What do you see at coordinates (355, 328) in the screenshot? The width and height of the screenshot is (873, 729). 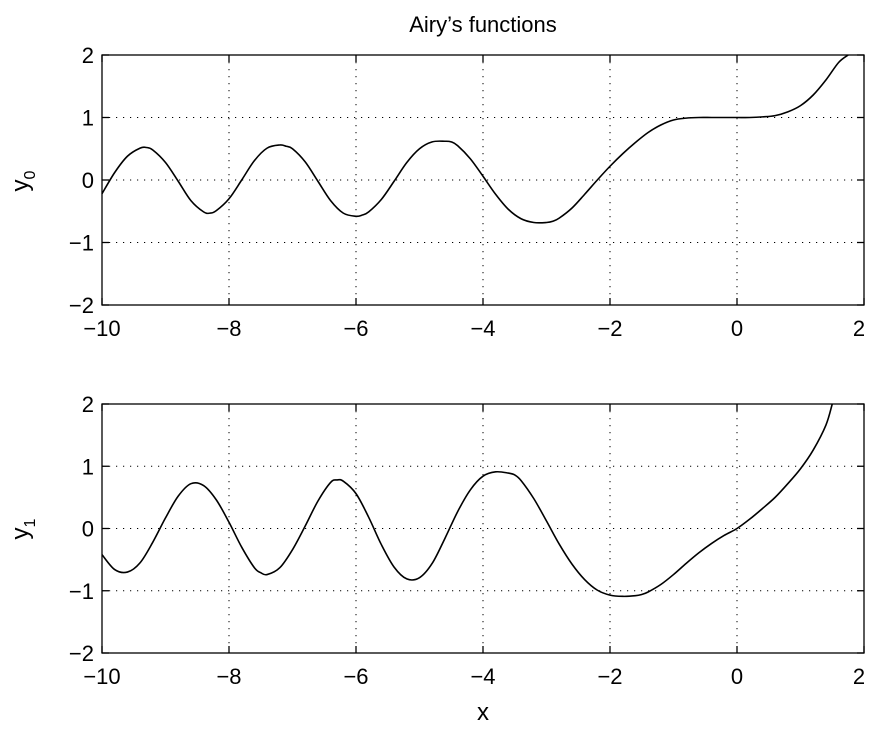 I see `y0-xtick-label-2: −6` at bounding box center [355, 328].